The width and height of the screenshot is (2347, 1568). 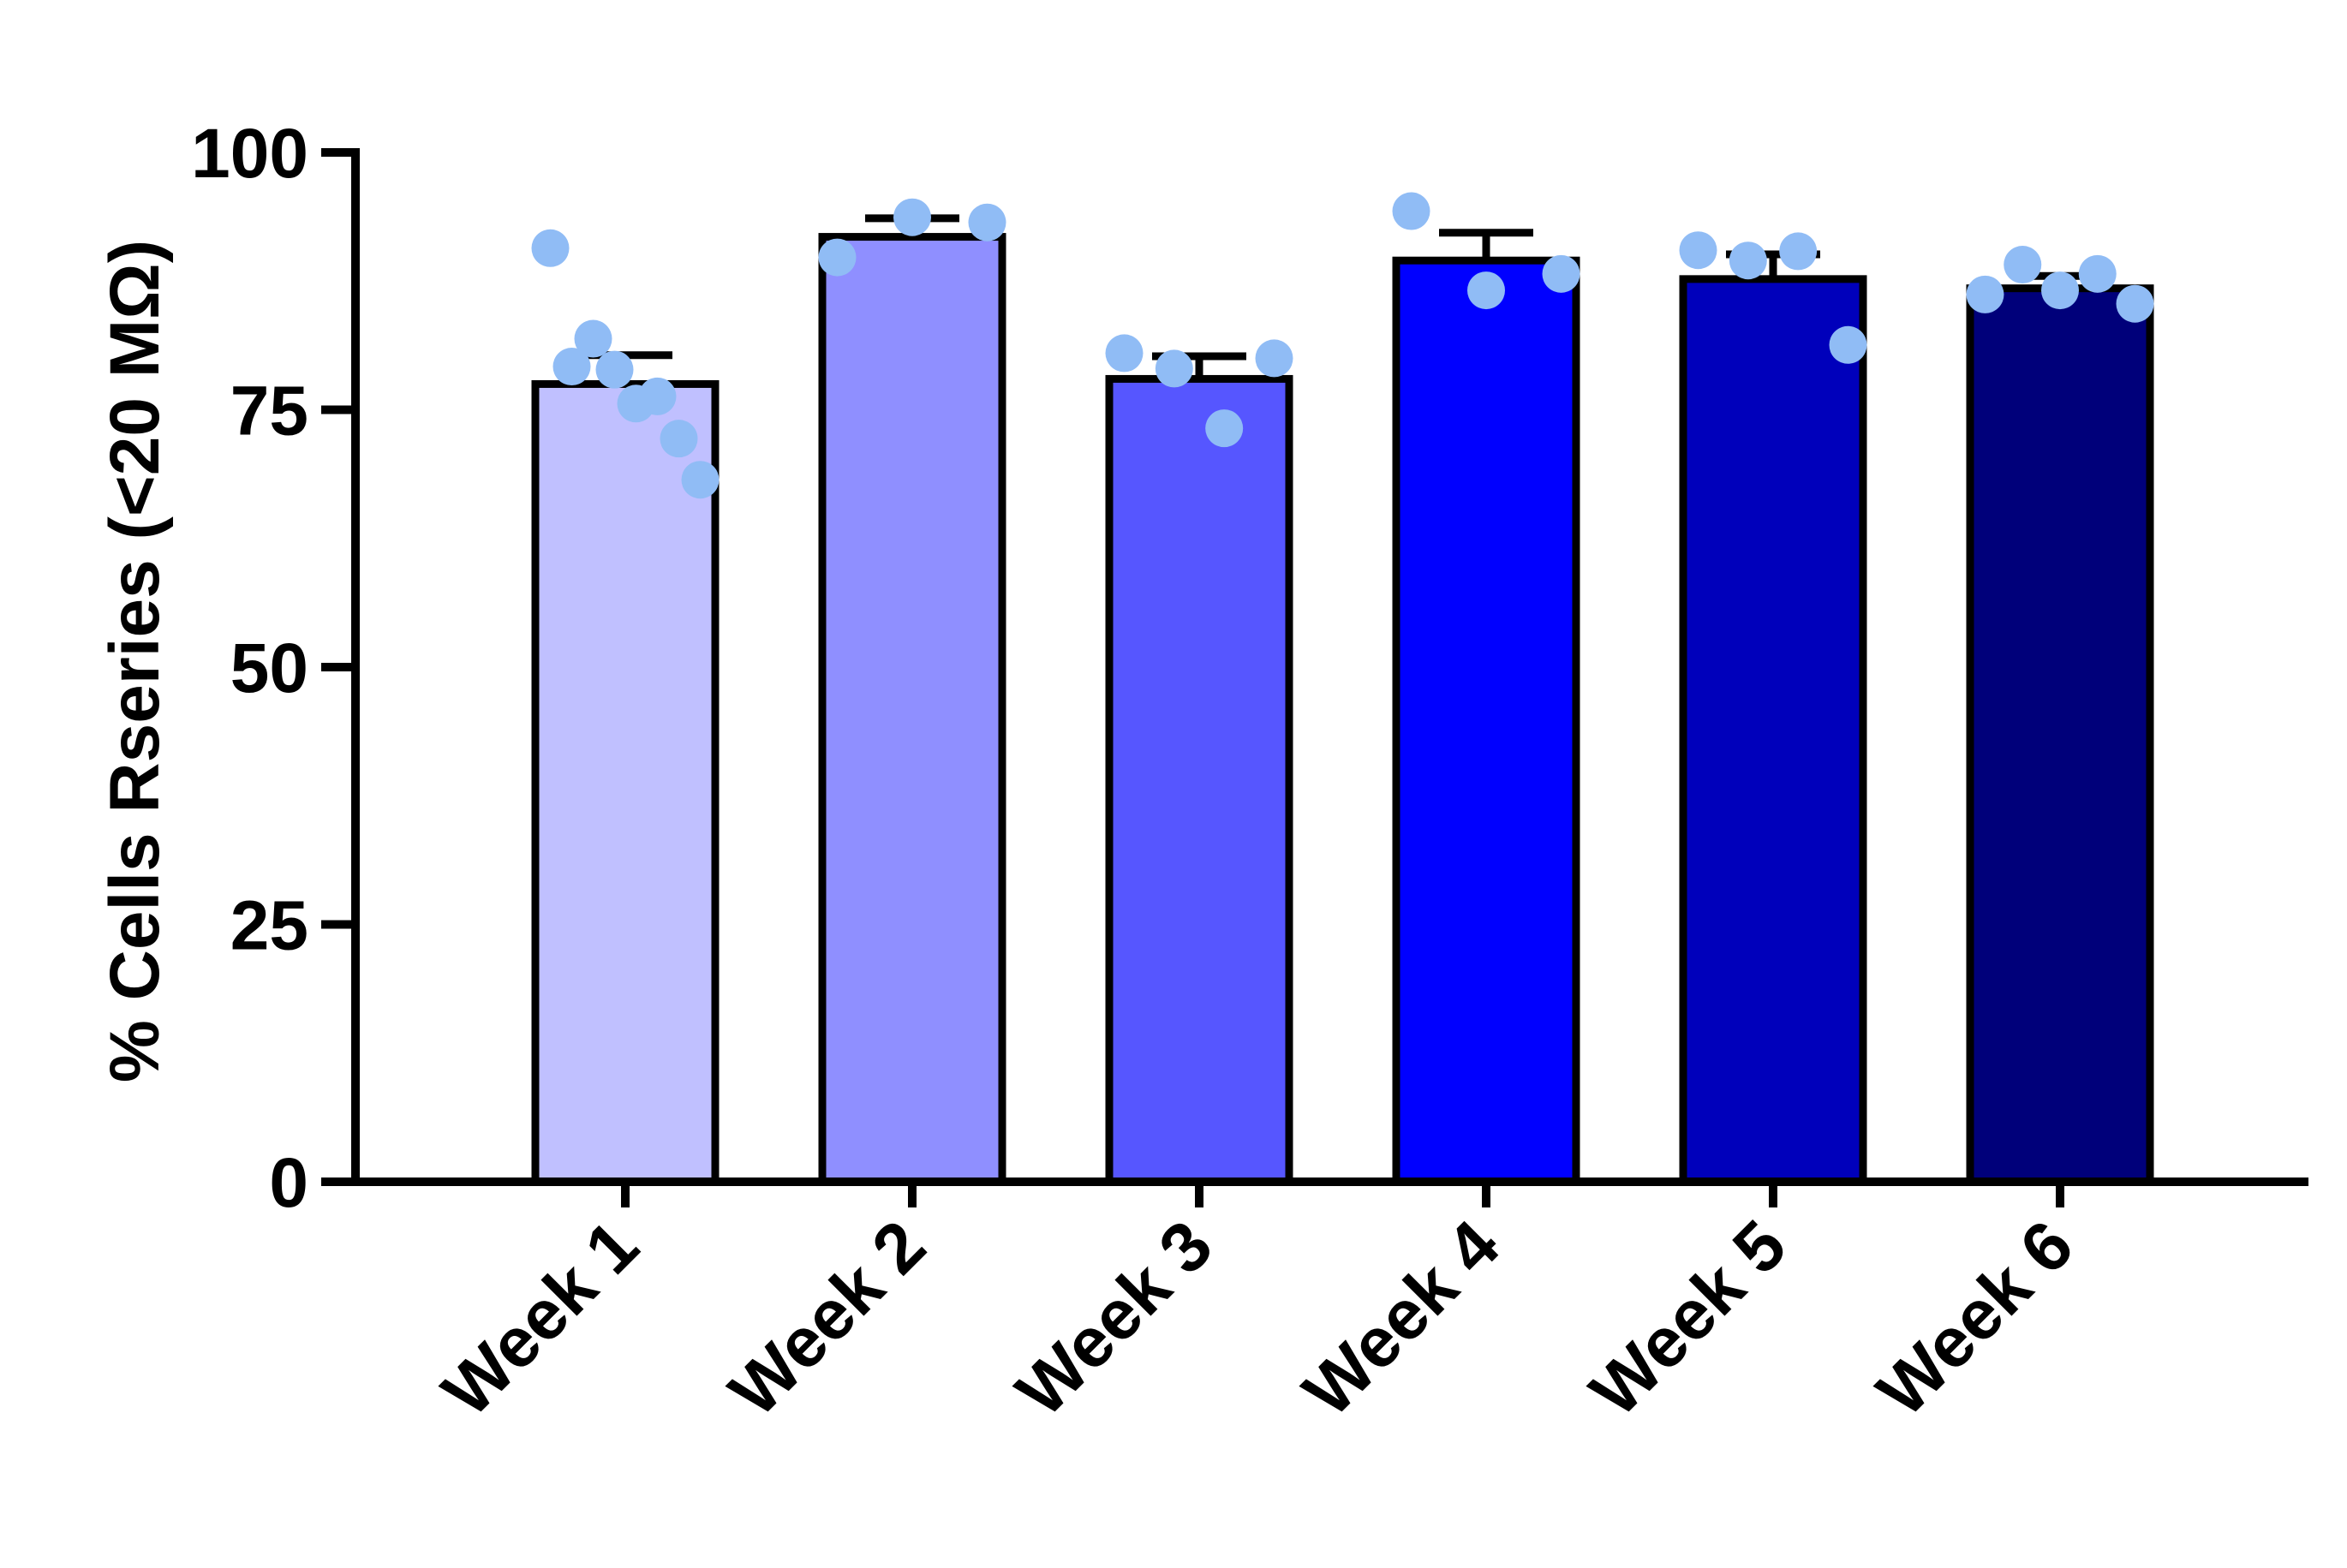 What do you see at coordinates (1342, 299) in the screenshot?
I see `error-bars-layer` at bounding box center [1342, 299].